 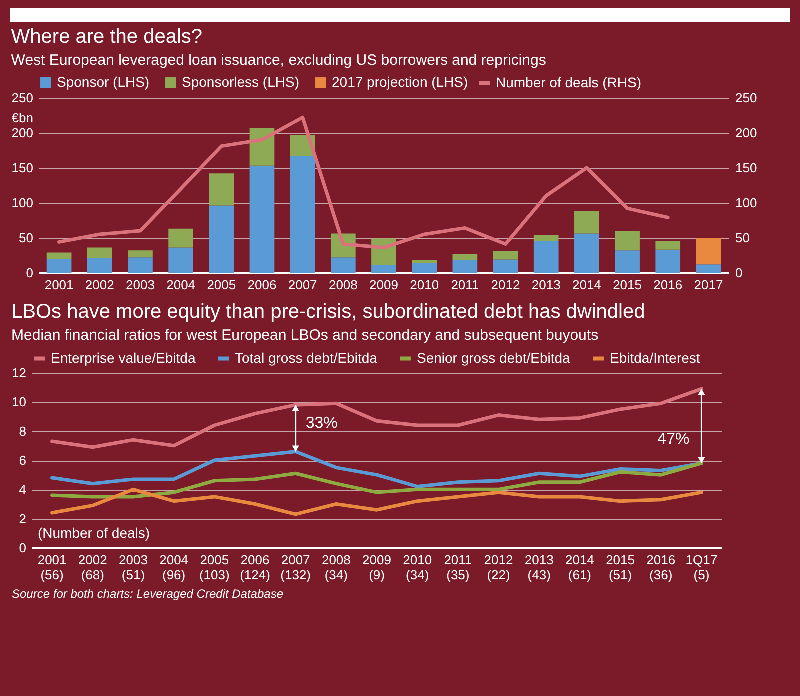 I want to click on x-tick-label: 2013 (43), so click(x=539, y=567).